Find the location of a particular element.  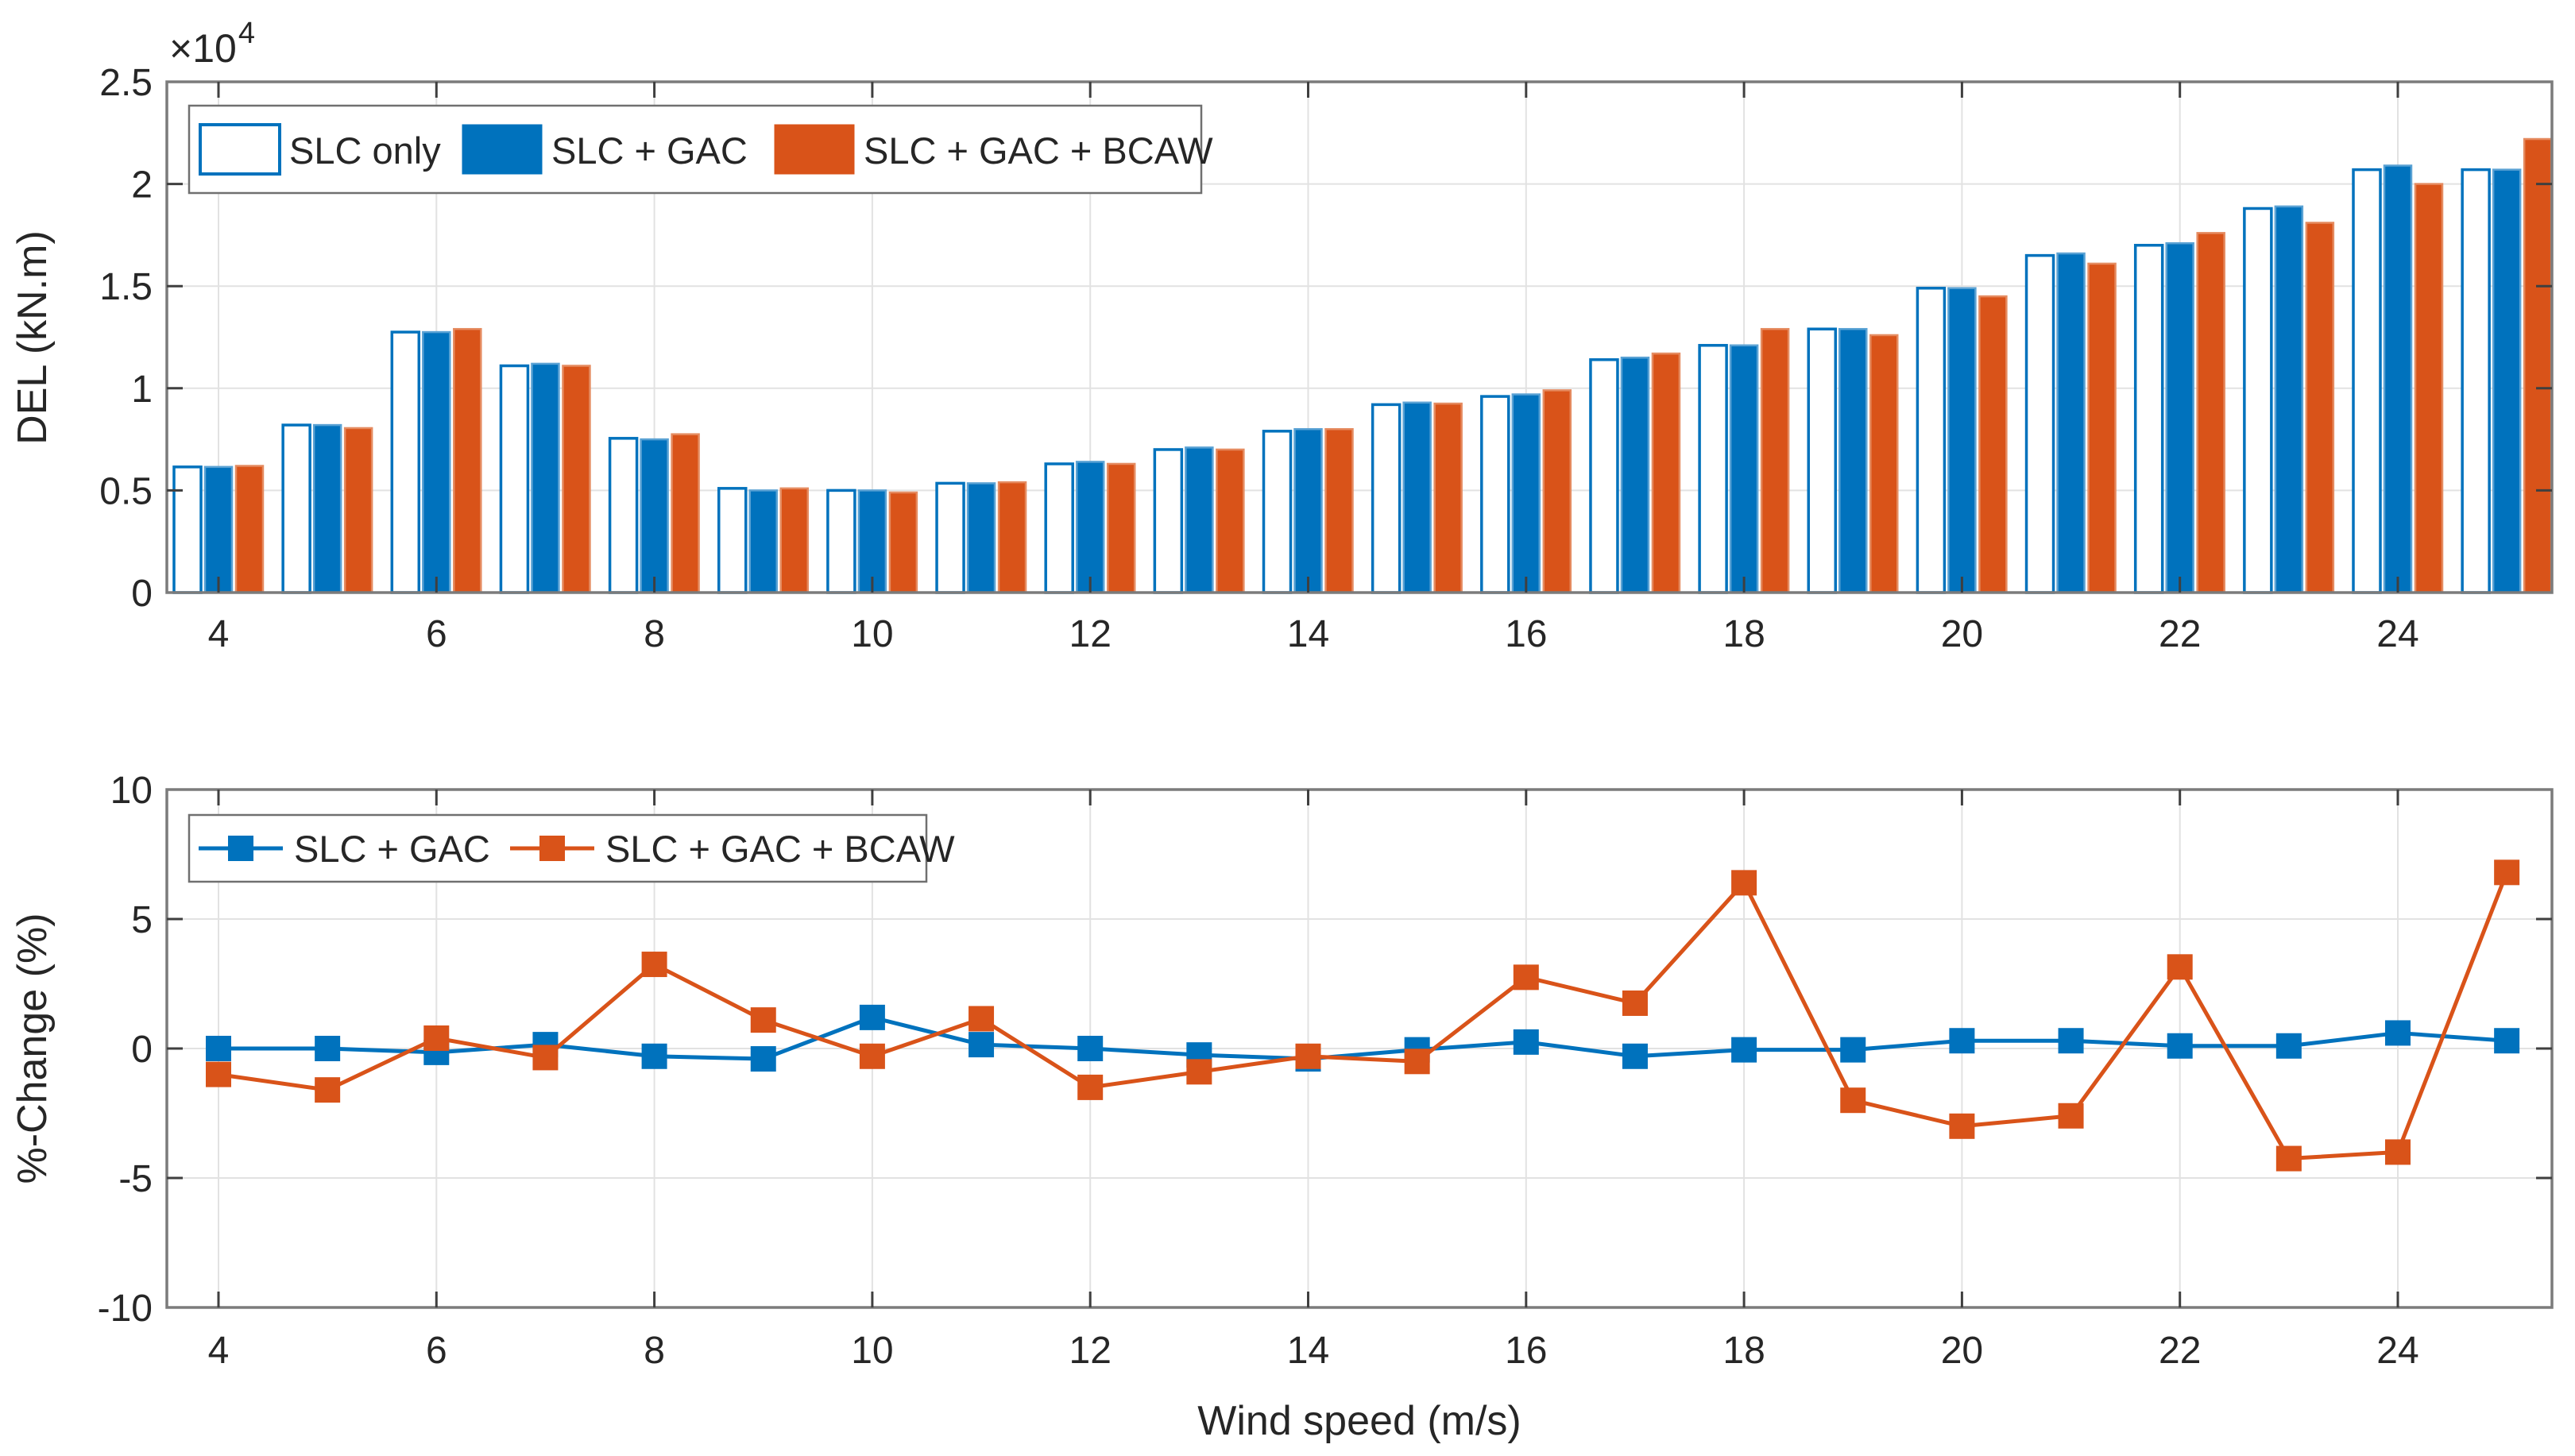

legend-swatch-slc-gac-bcaw is located at coordinates (815, 149).